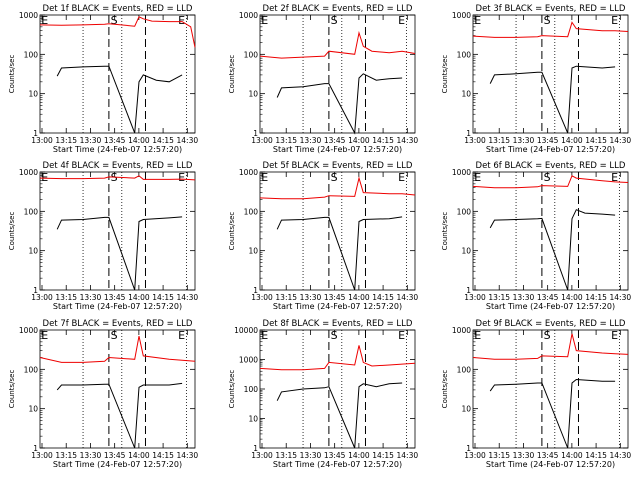  Describe the element at coordinates (338, 9) in the screenshot. I see `panel-title: Det 2f BLACK = Events, RED = LLD` at that location.